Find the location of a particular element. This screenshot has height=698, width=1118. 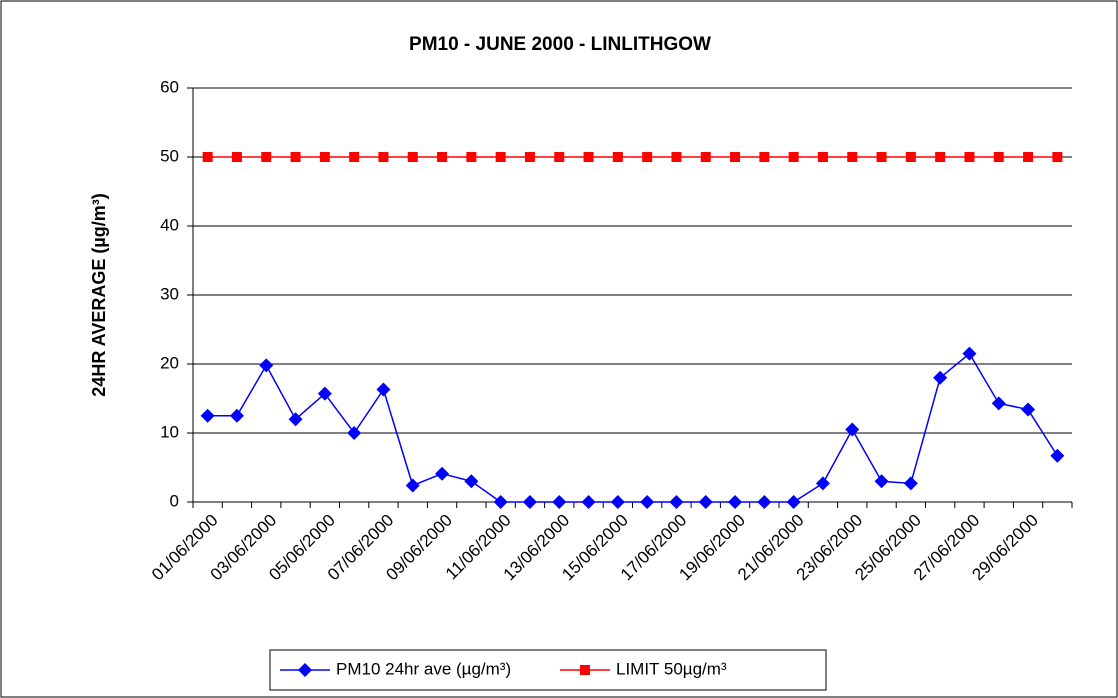

y-tick-label: 20 is located at coordinates (169, 362).